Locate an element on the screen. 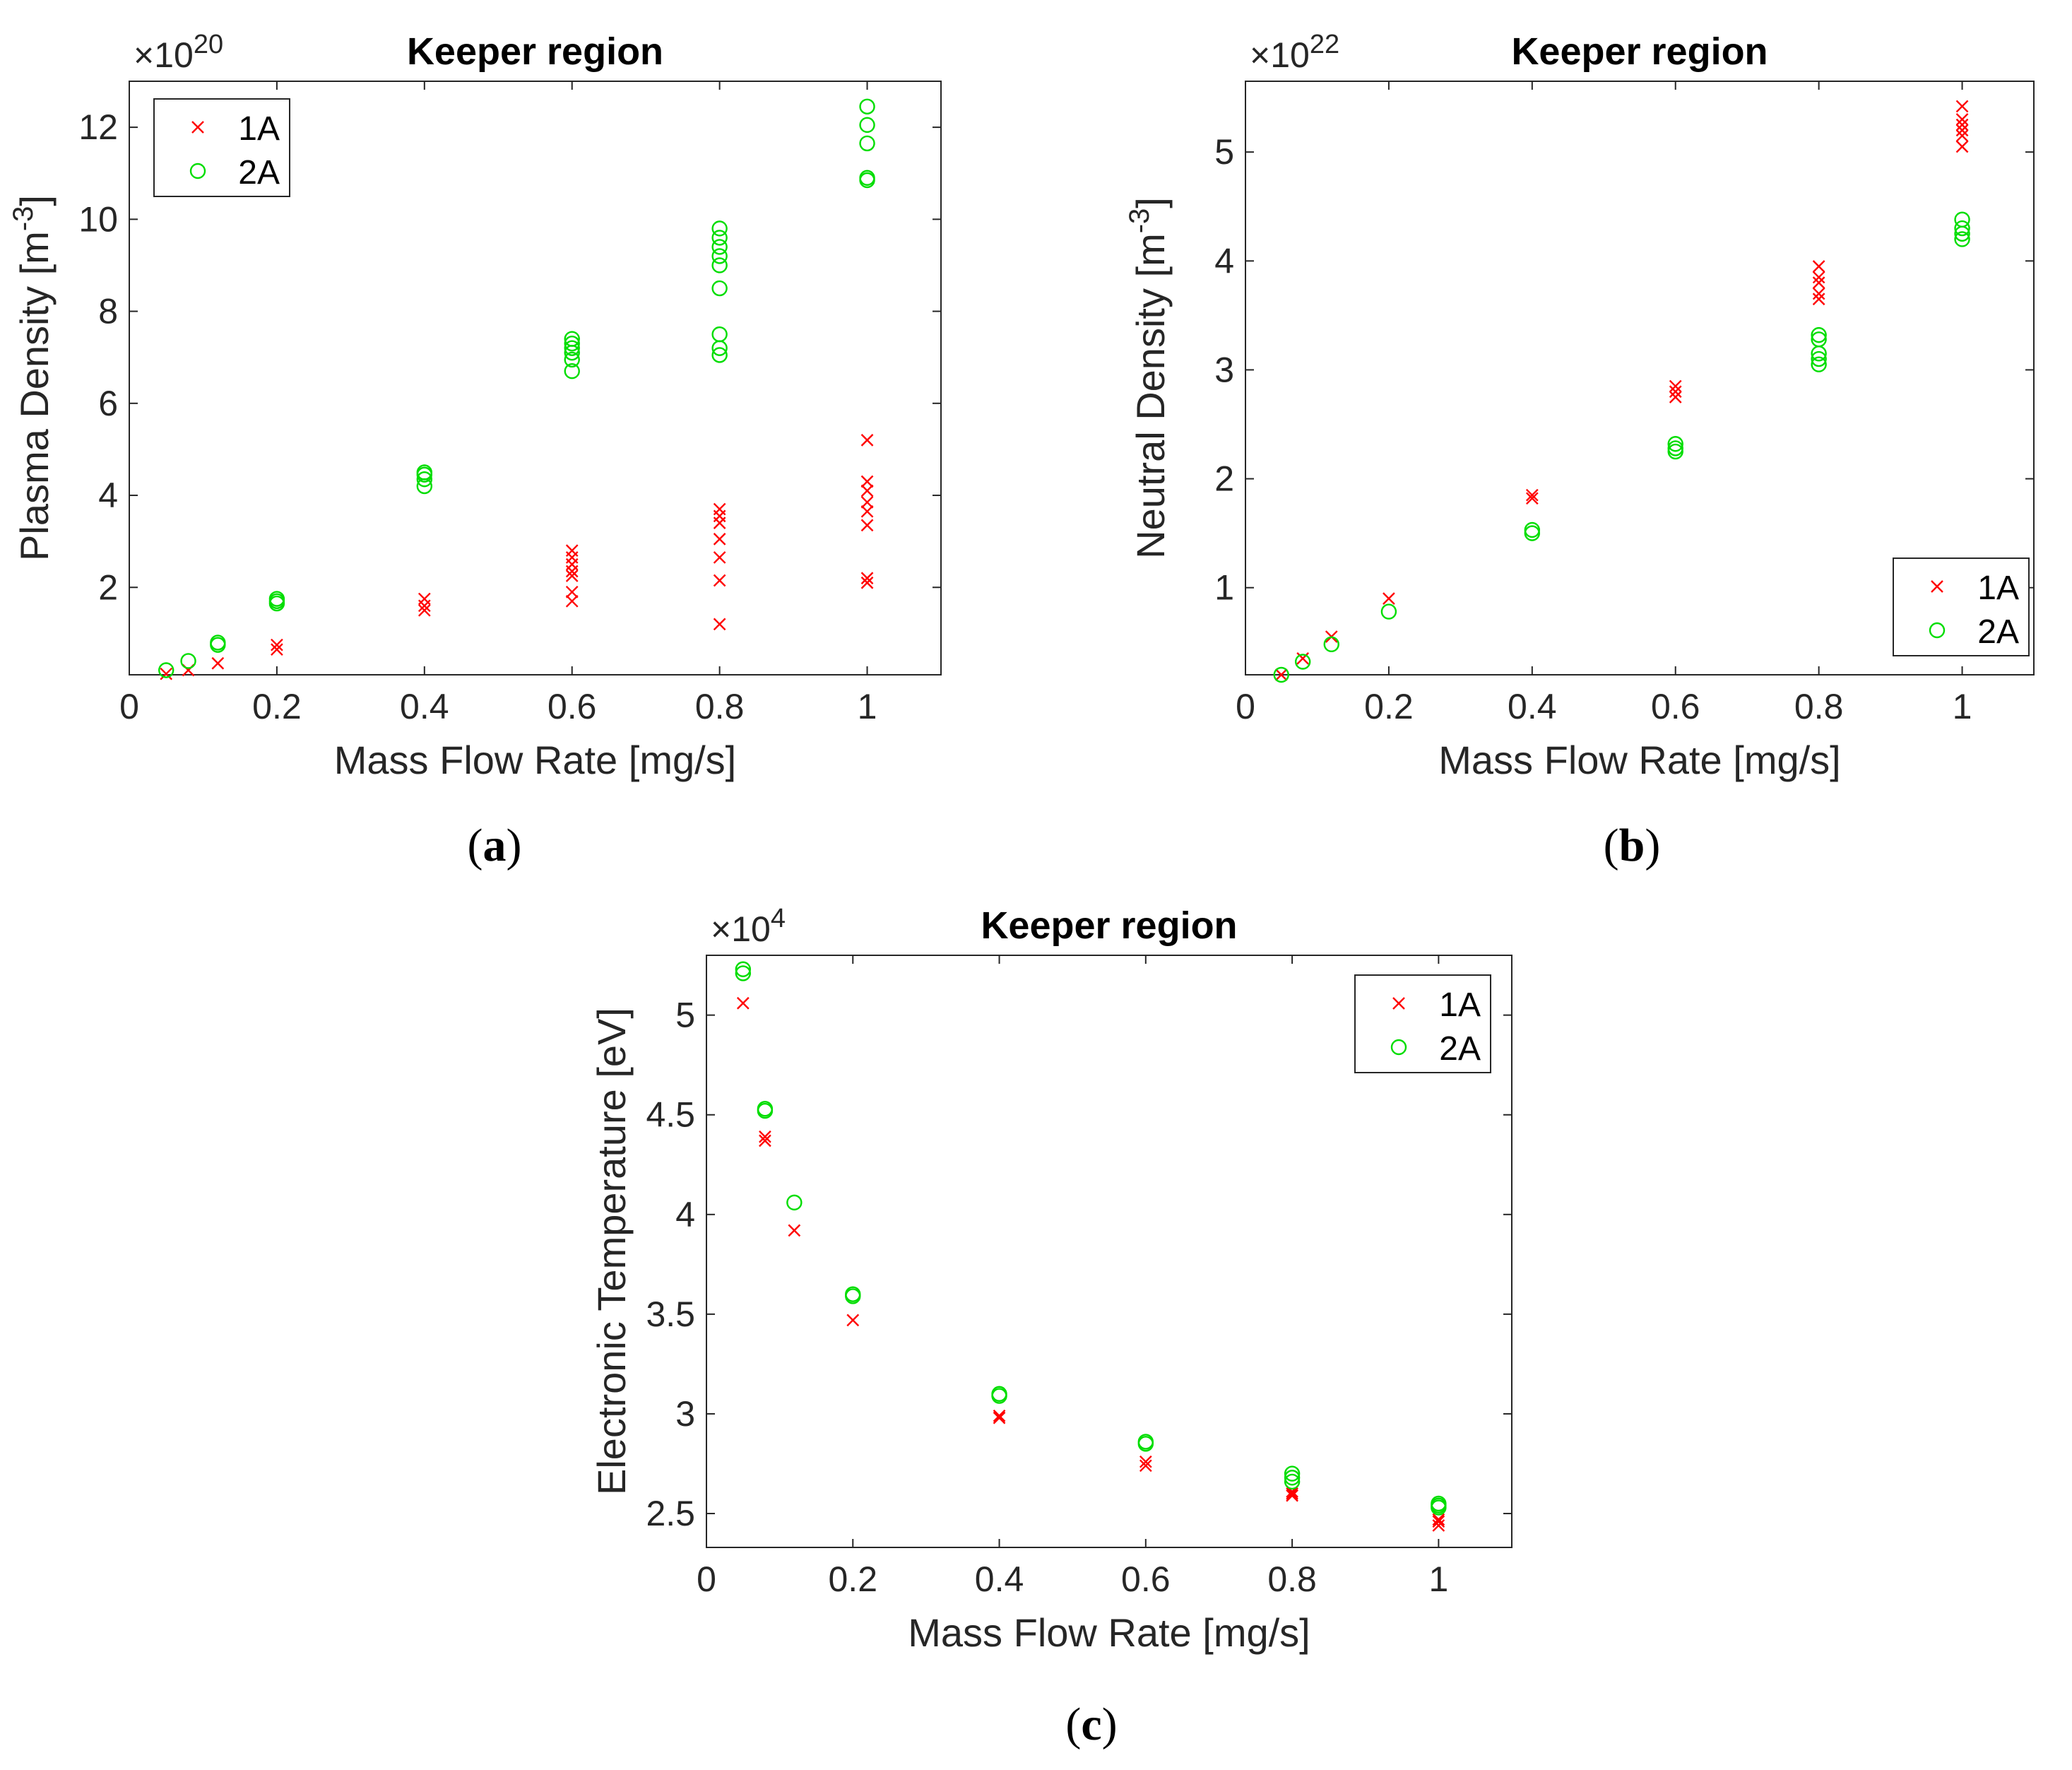 The image size is (2072, 1770). panel-c-ytick-label: 5 is located at coordinates (685, 1015).